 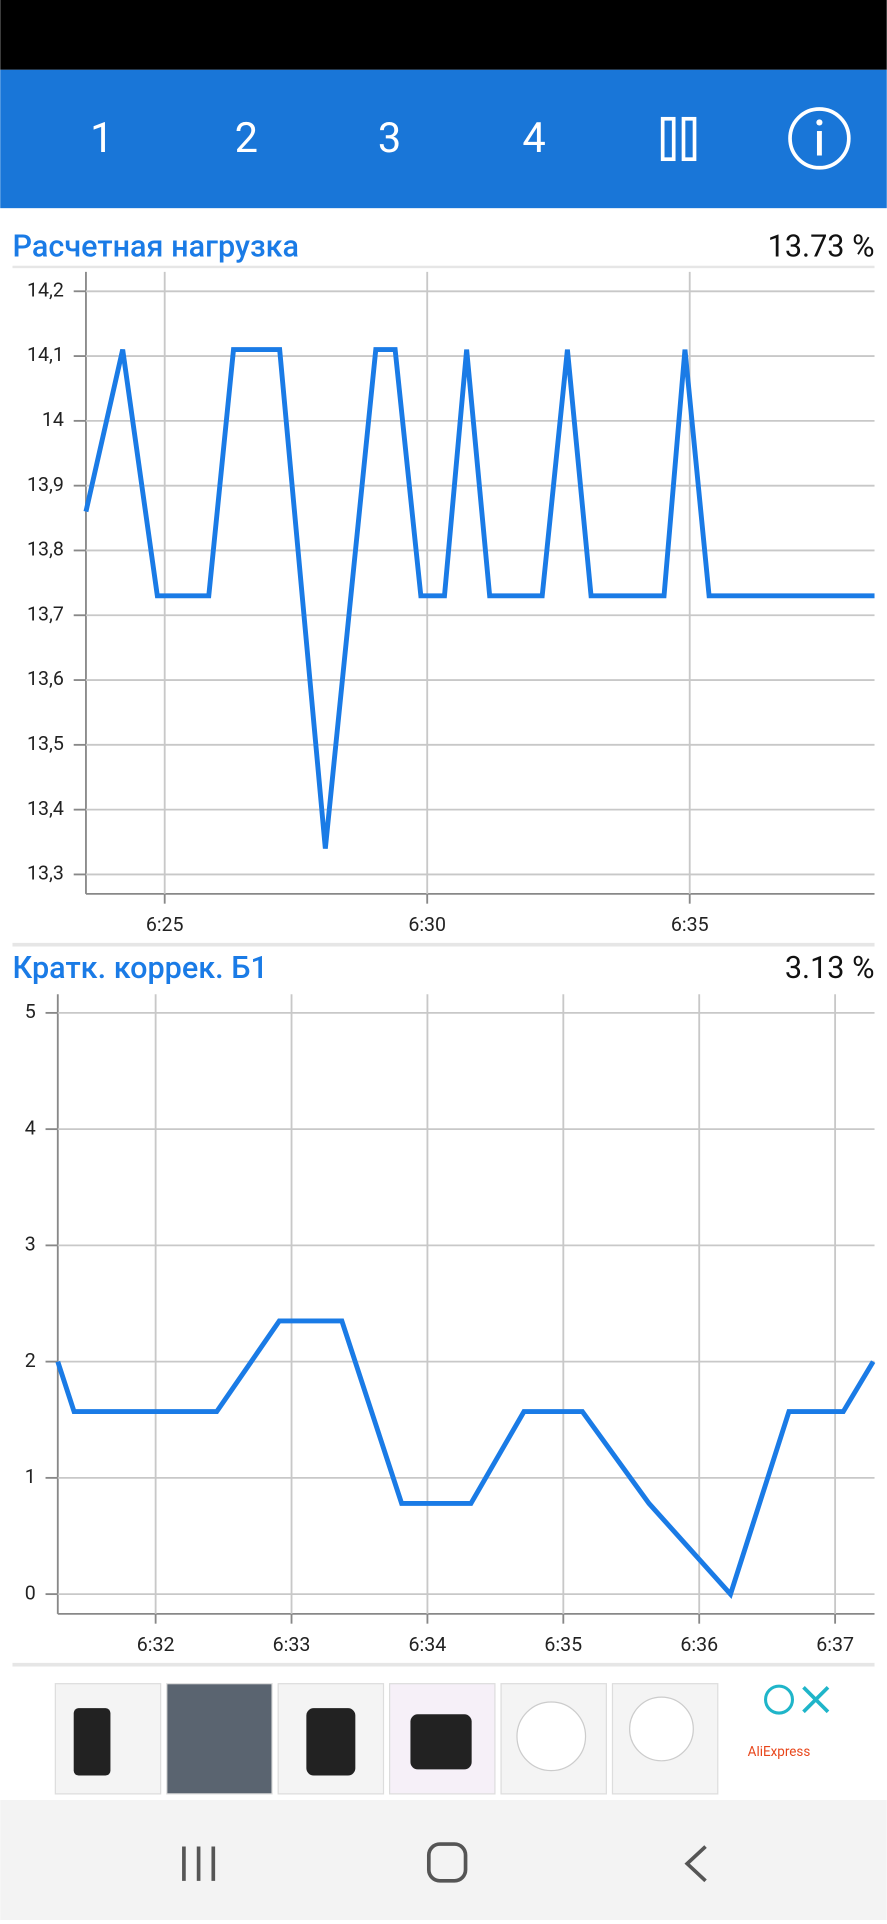 I want to click on ad-brand: AliExpress, so click(x=779, y=1752).